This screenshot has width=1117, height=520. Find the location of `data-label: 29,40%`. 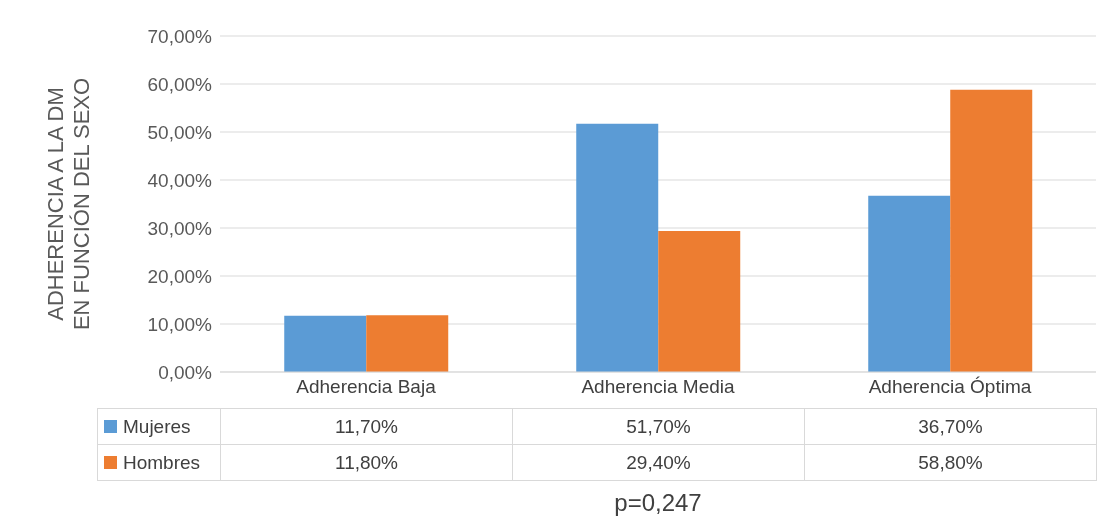

data-label: 29,40% is located at coordinates (658, 462).